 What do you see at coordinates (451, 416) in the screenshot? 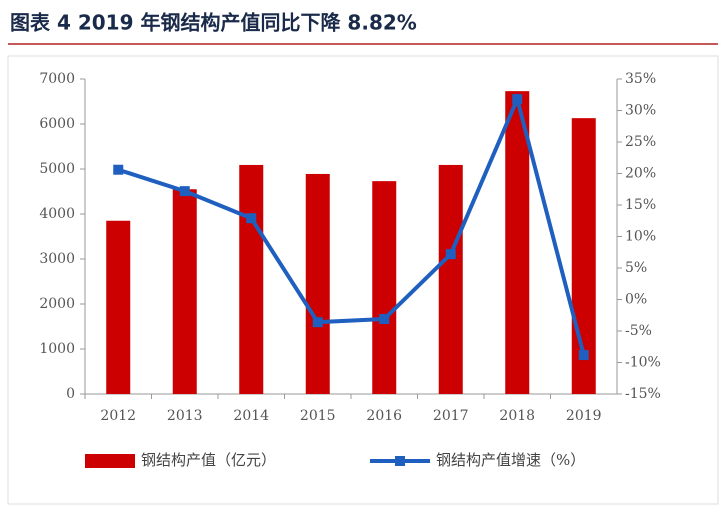
I see `x-tick-label: 2017` at bounding box center [451, 416].